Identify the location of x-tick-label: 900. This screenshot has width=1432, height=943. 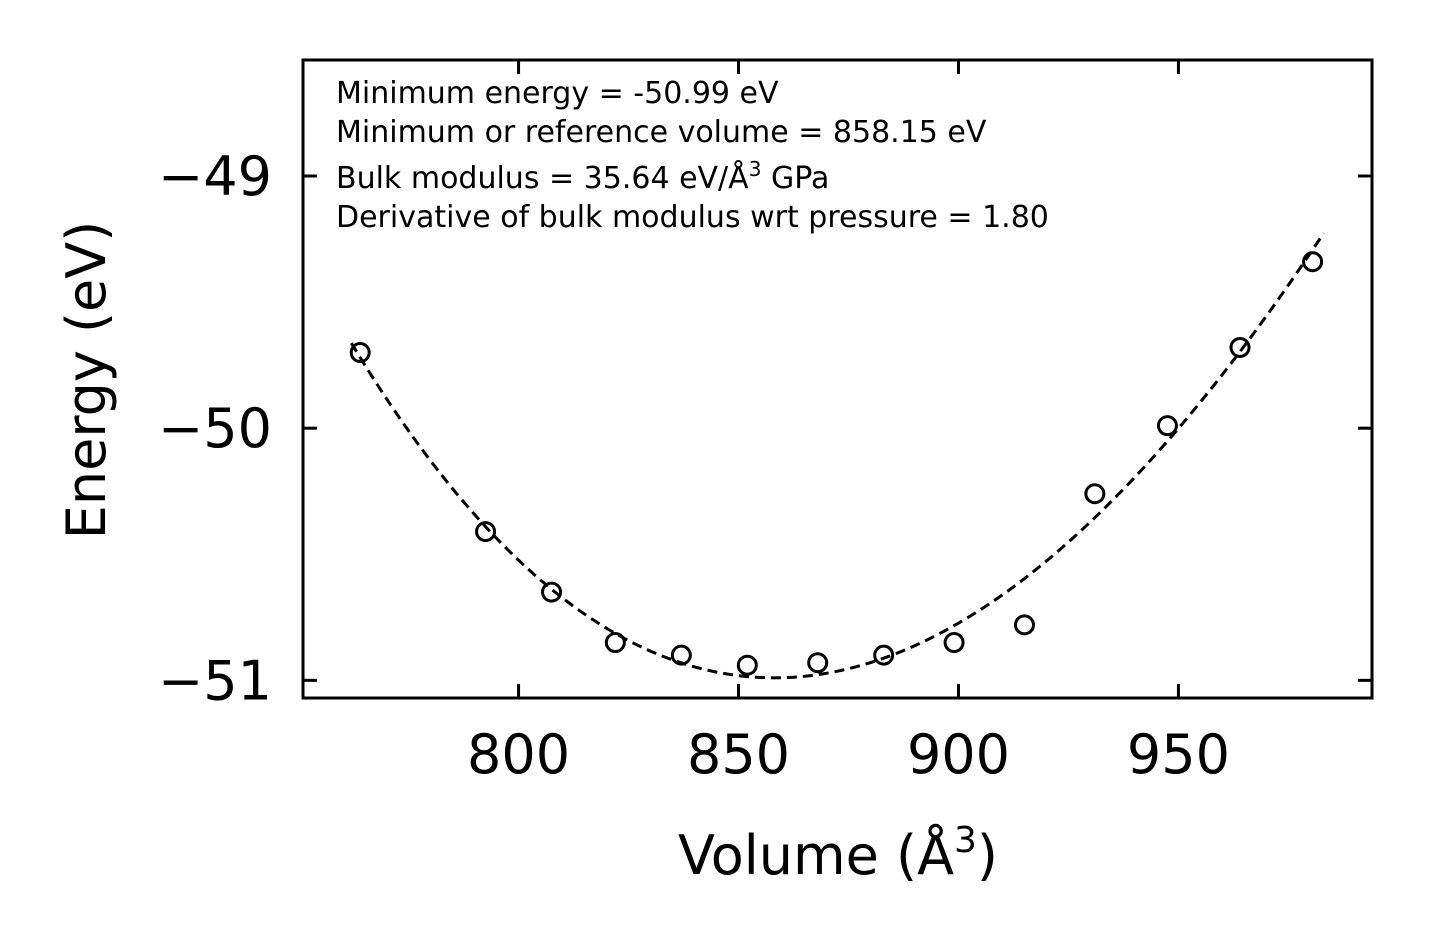
(958, 754).